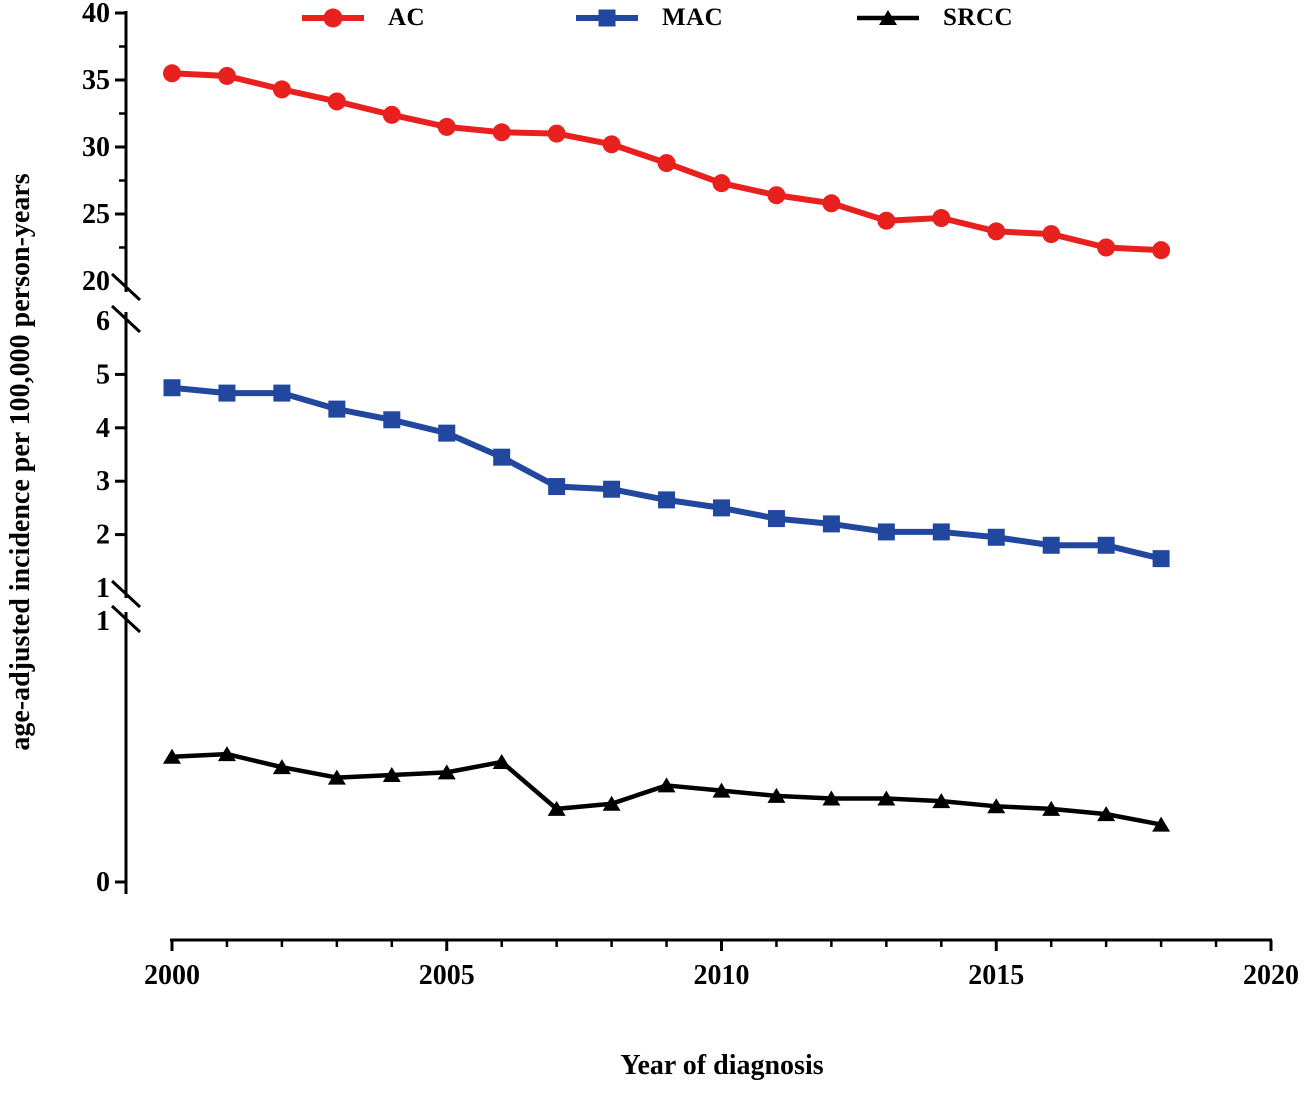 This screenshot has height=1094, width=1305. What do you see at coordinates (96, 80) in the screenshot?
I see `svg-text: 35` at bounding box center [96, 80].